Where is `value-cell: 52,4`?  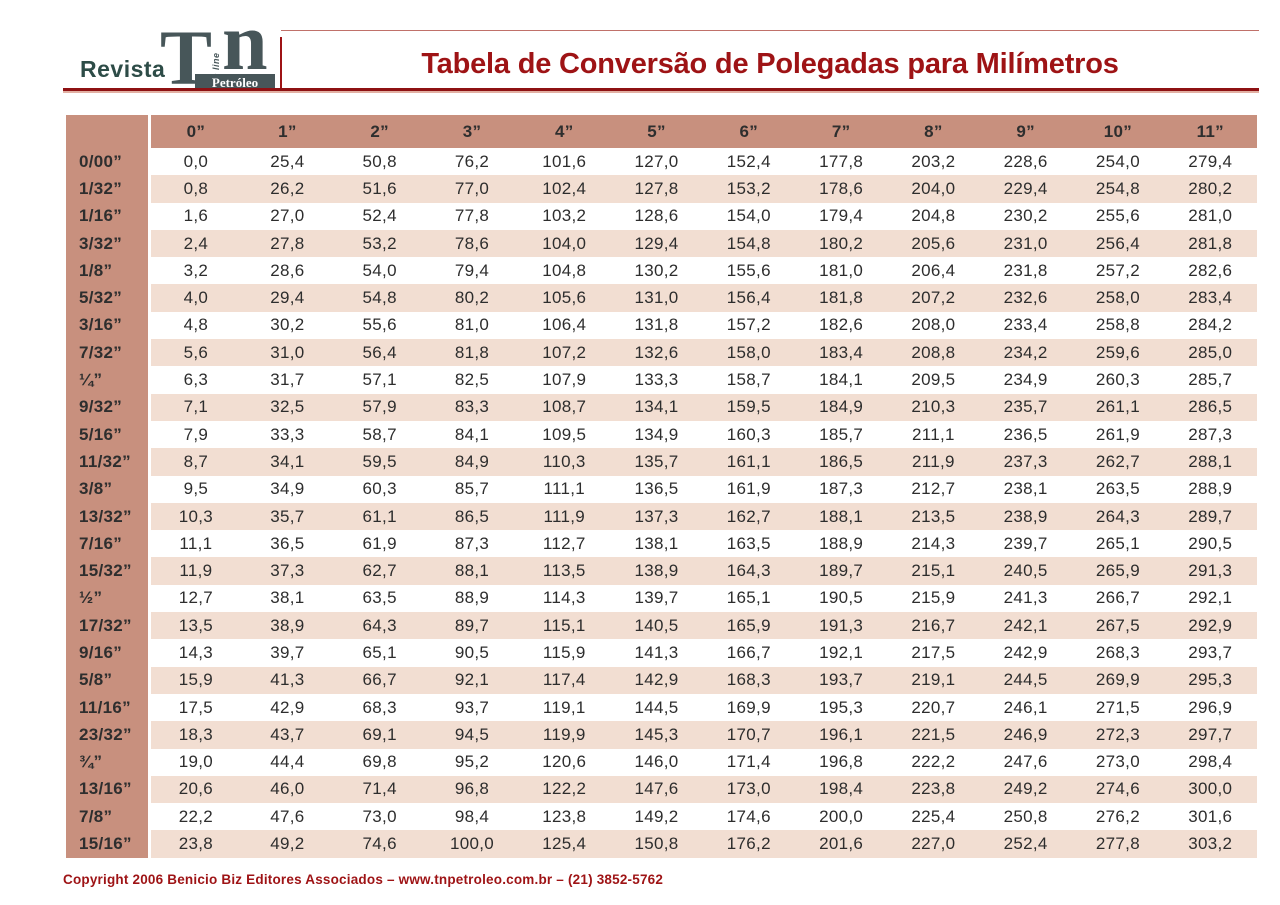
value-cell: 52,4 is located at coordinates (379, 216).